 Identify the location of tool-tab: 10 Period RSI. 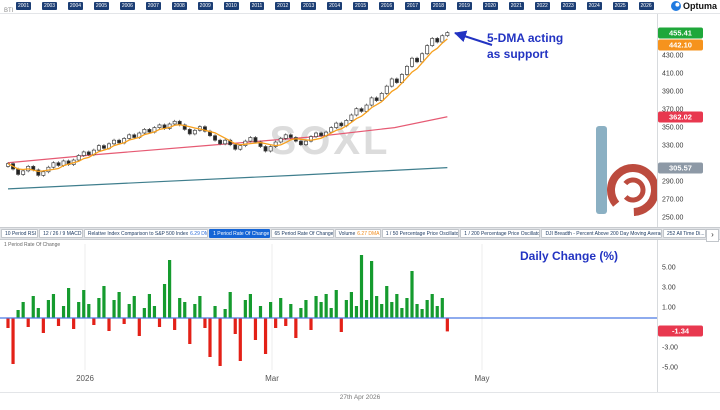
(20, 233).